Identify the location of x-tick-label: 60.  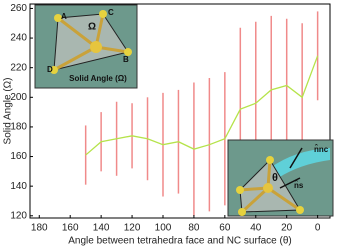
(225, 228).